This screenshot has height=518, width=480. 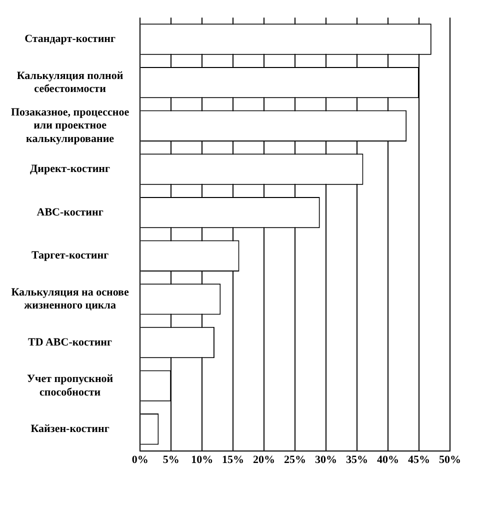 What do you see at coordinates (70, 83) in the screenshot?
I see `y-tick-label: Калькуляция полной себестоимости` at bounding box center [70, 83].